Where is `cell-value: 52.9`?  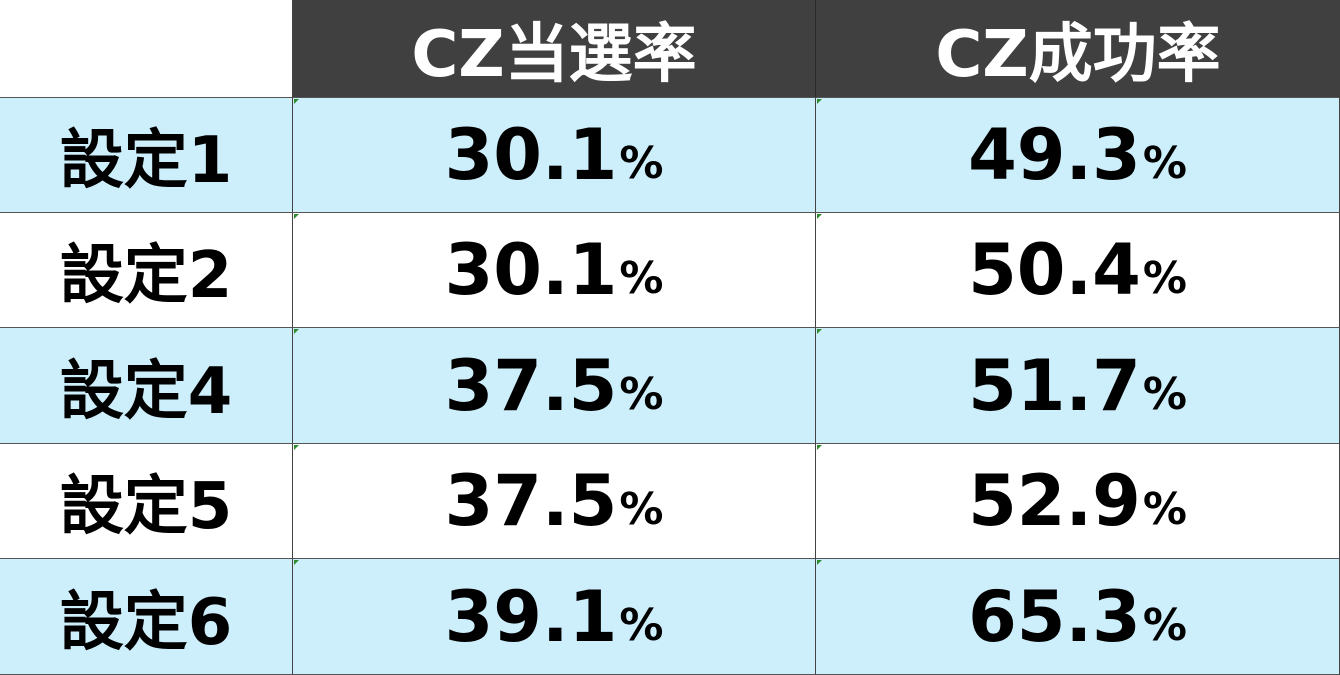
cell-value: 52.9 is located at coordinates (1054, 501).